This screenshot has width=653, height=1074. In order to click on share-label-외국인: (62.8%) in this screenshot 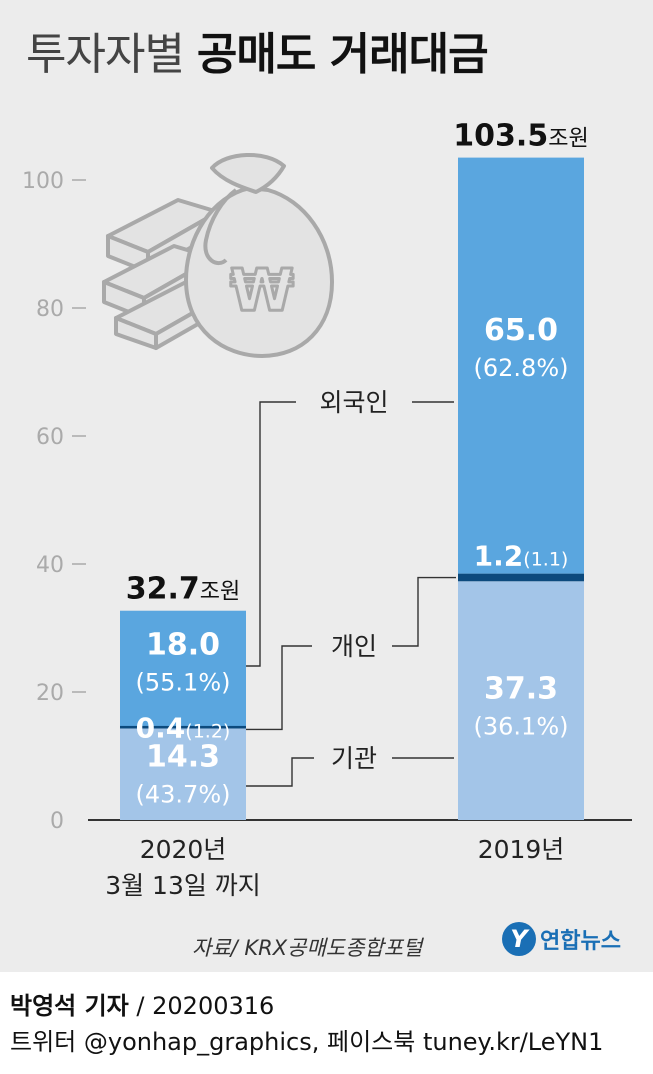, I will do `click(521, 368)`.